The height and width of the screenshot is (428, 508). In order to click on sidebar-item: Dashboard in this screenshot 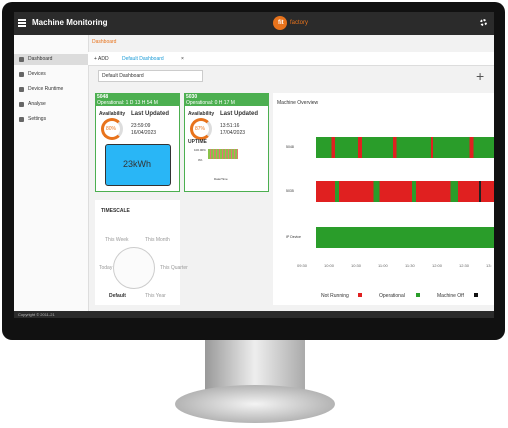, I will do `click(40, 59)`.